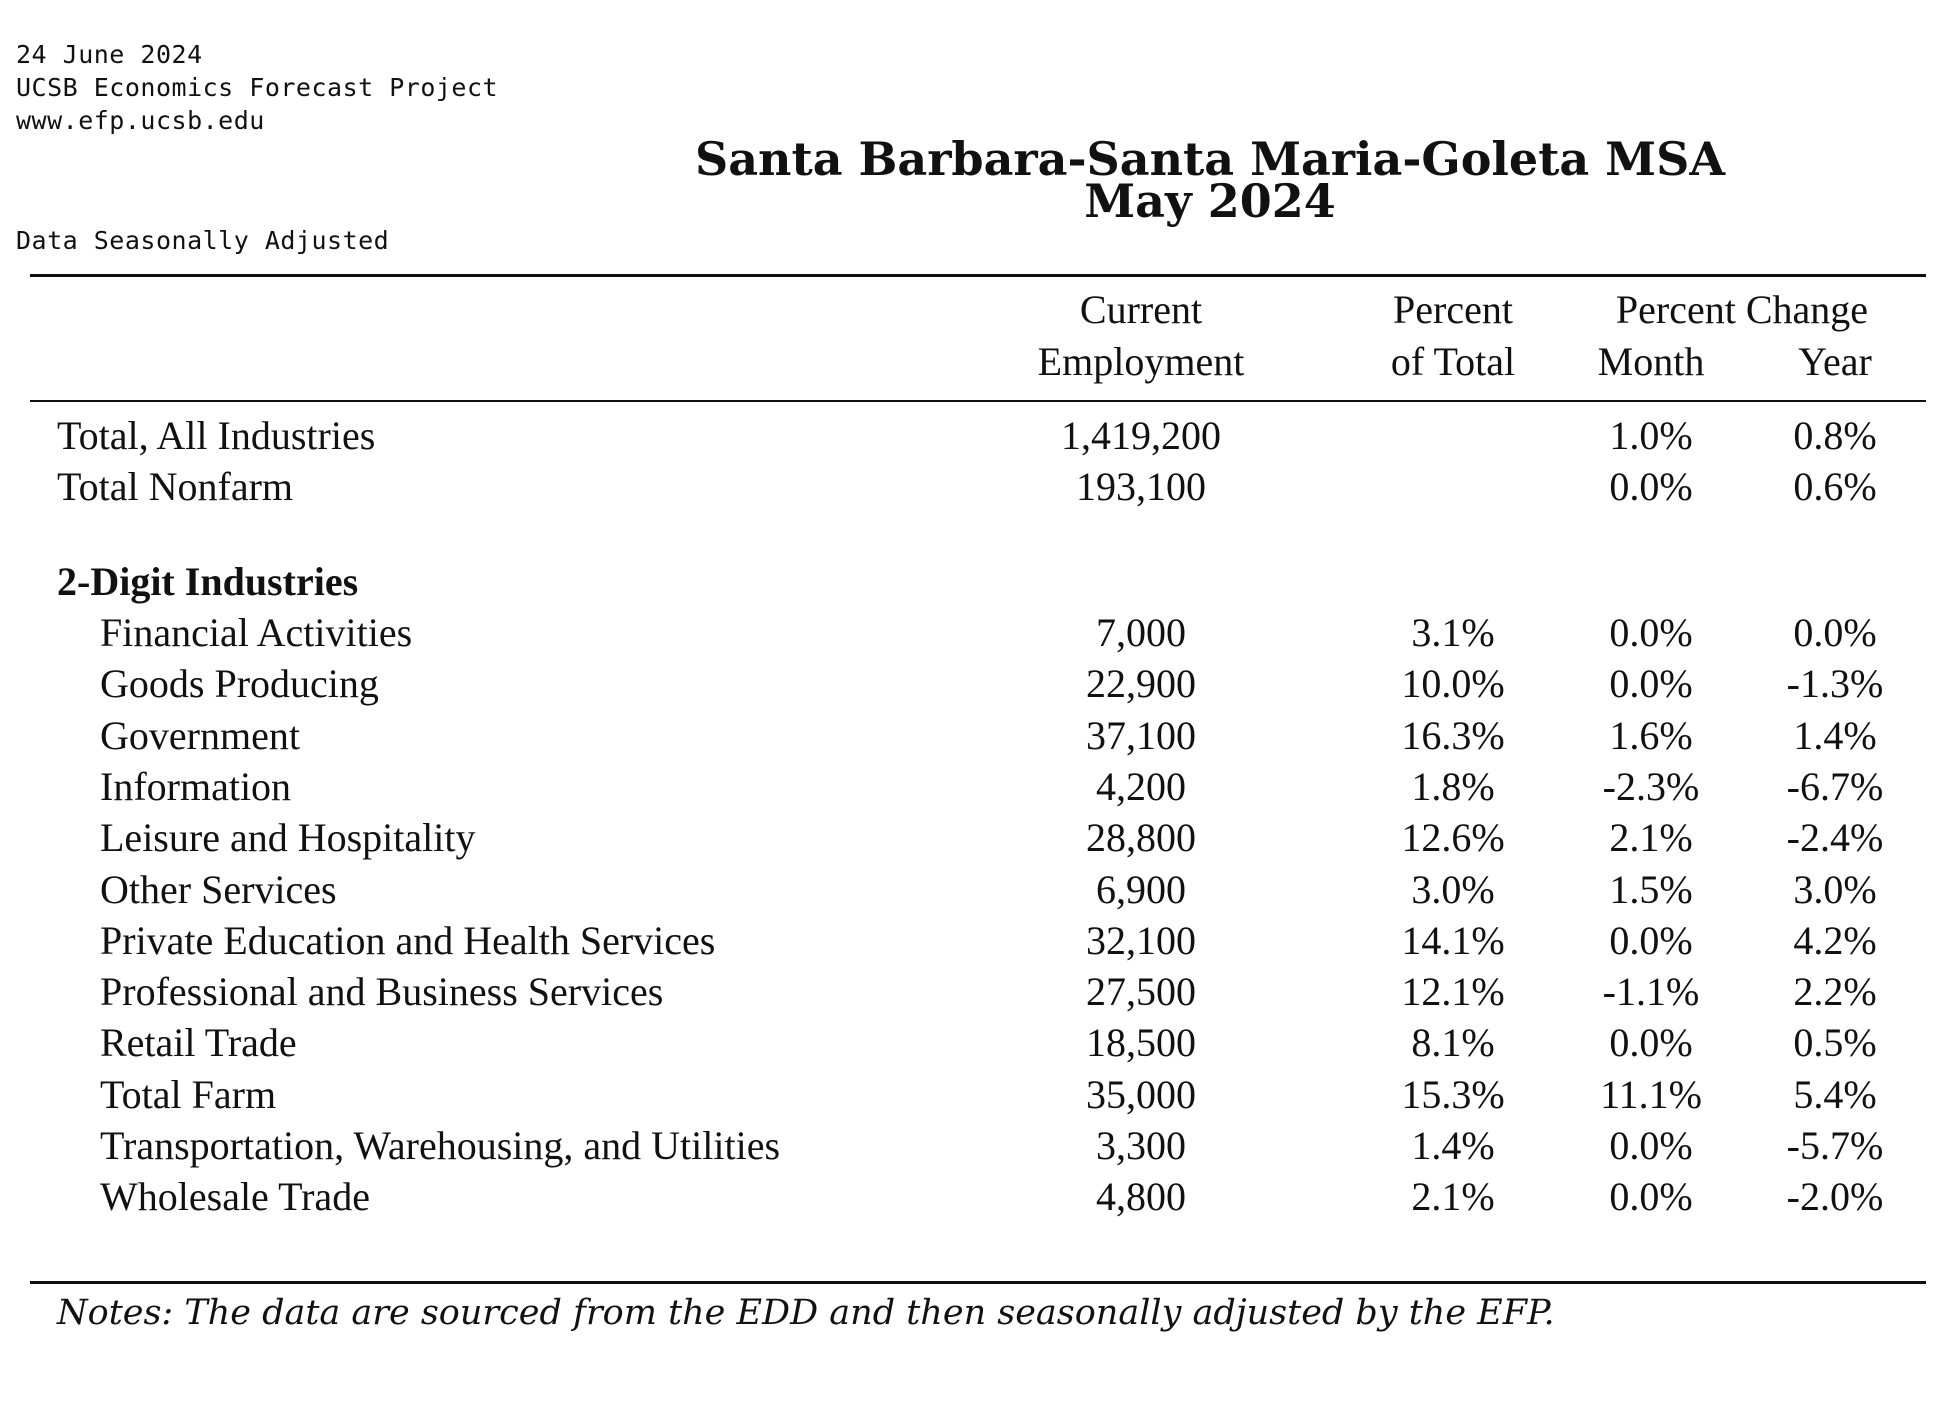 This screenshot has height=1411, width=1941. What do you see at coordinates (1835, 838) in the screenshot?
I see `year-change-cell: -2.4%` at bounding box center [1835, 838].